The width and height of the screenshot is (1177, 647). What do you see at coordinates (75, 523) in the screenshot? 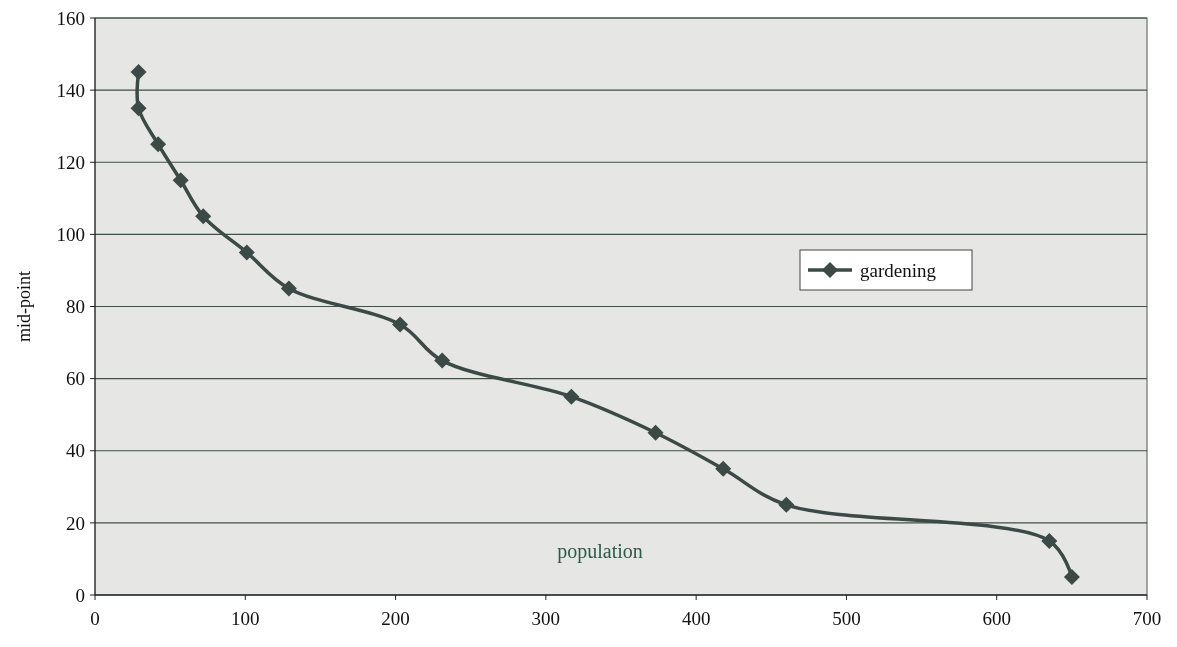
I see `y-tick-label: 20` at bounding box center [75, 523].